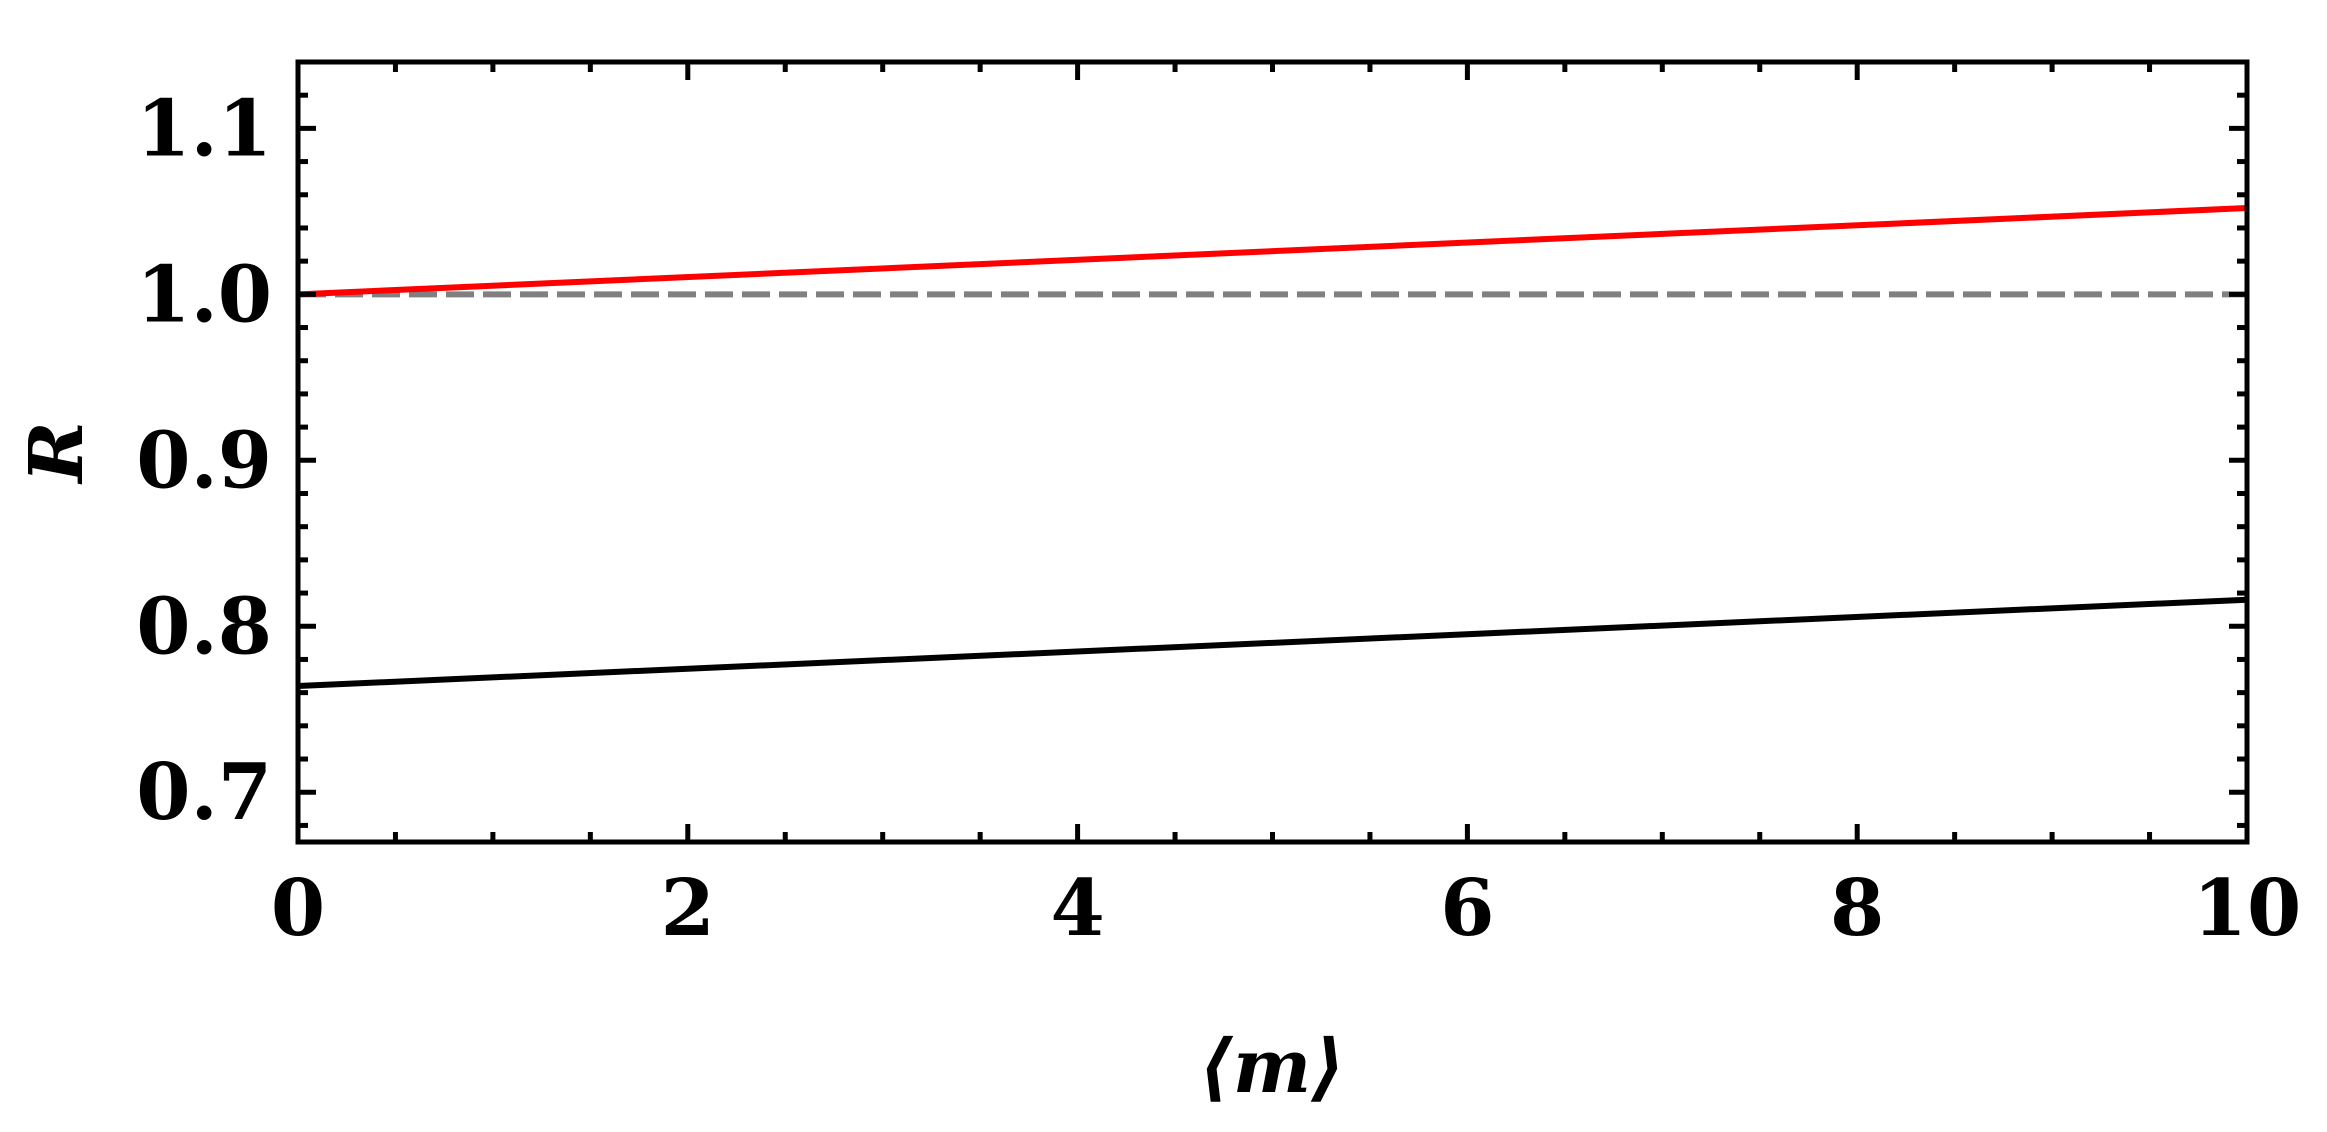  What do you see at coordinates (1272, 1067) in the screenshot?
I see `x-axis-label: ⟨m⟩` at bounding box center [1272, 1067].